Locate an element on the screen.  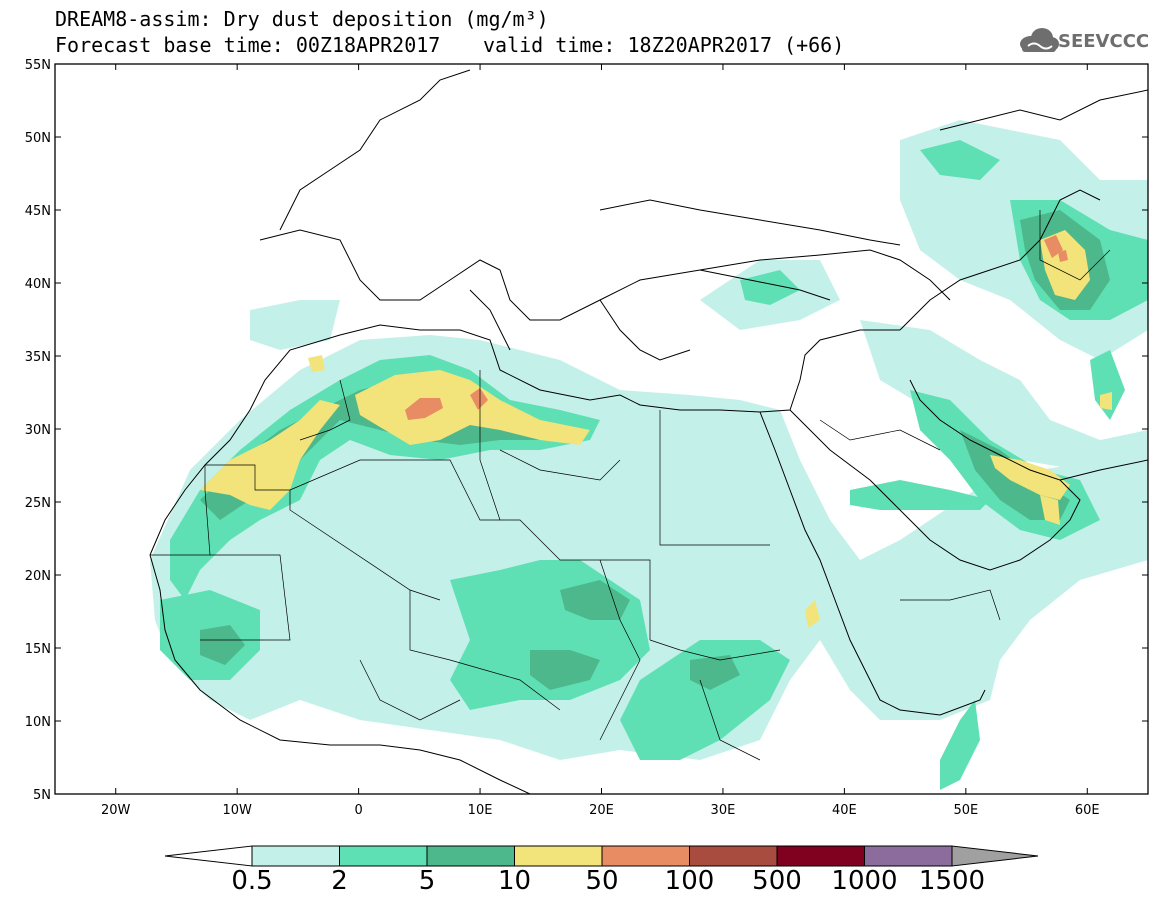
colorbar is located at coordinates (601, 856).